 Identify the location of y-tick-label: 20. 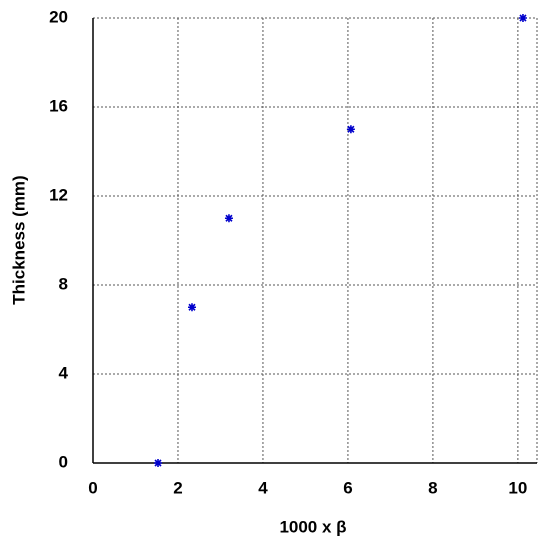
(58, 16).